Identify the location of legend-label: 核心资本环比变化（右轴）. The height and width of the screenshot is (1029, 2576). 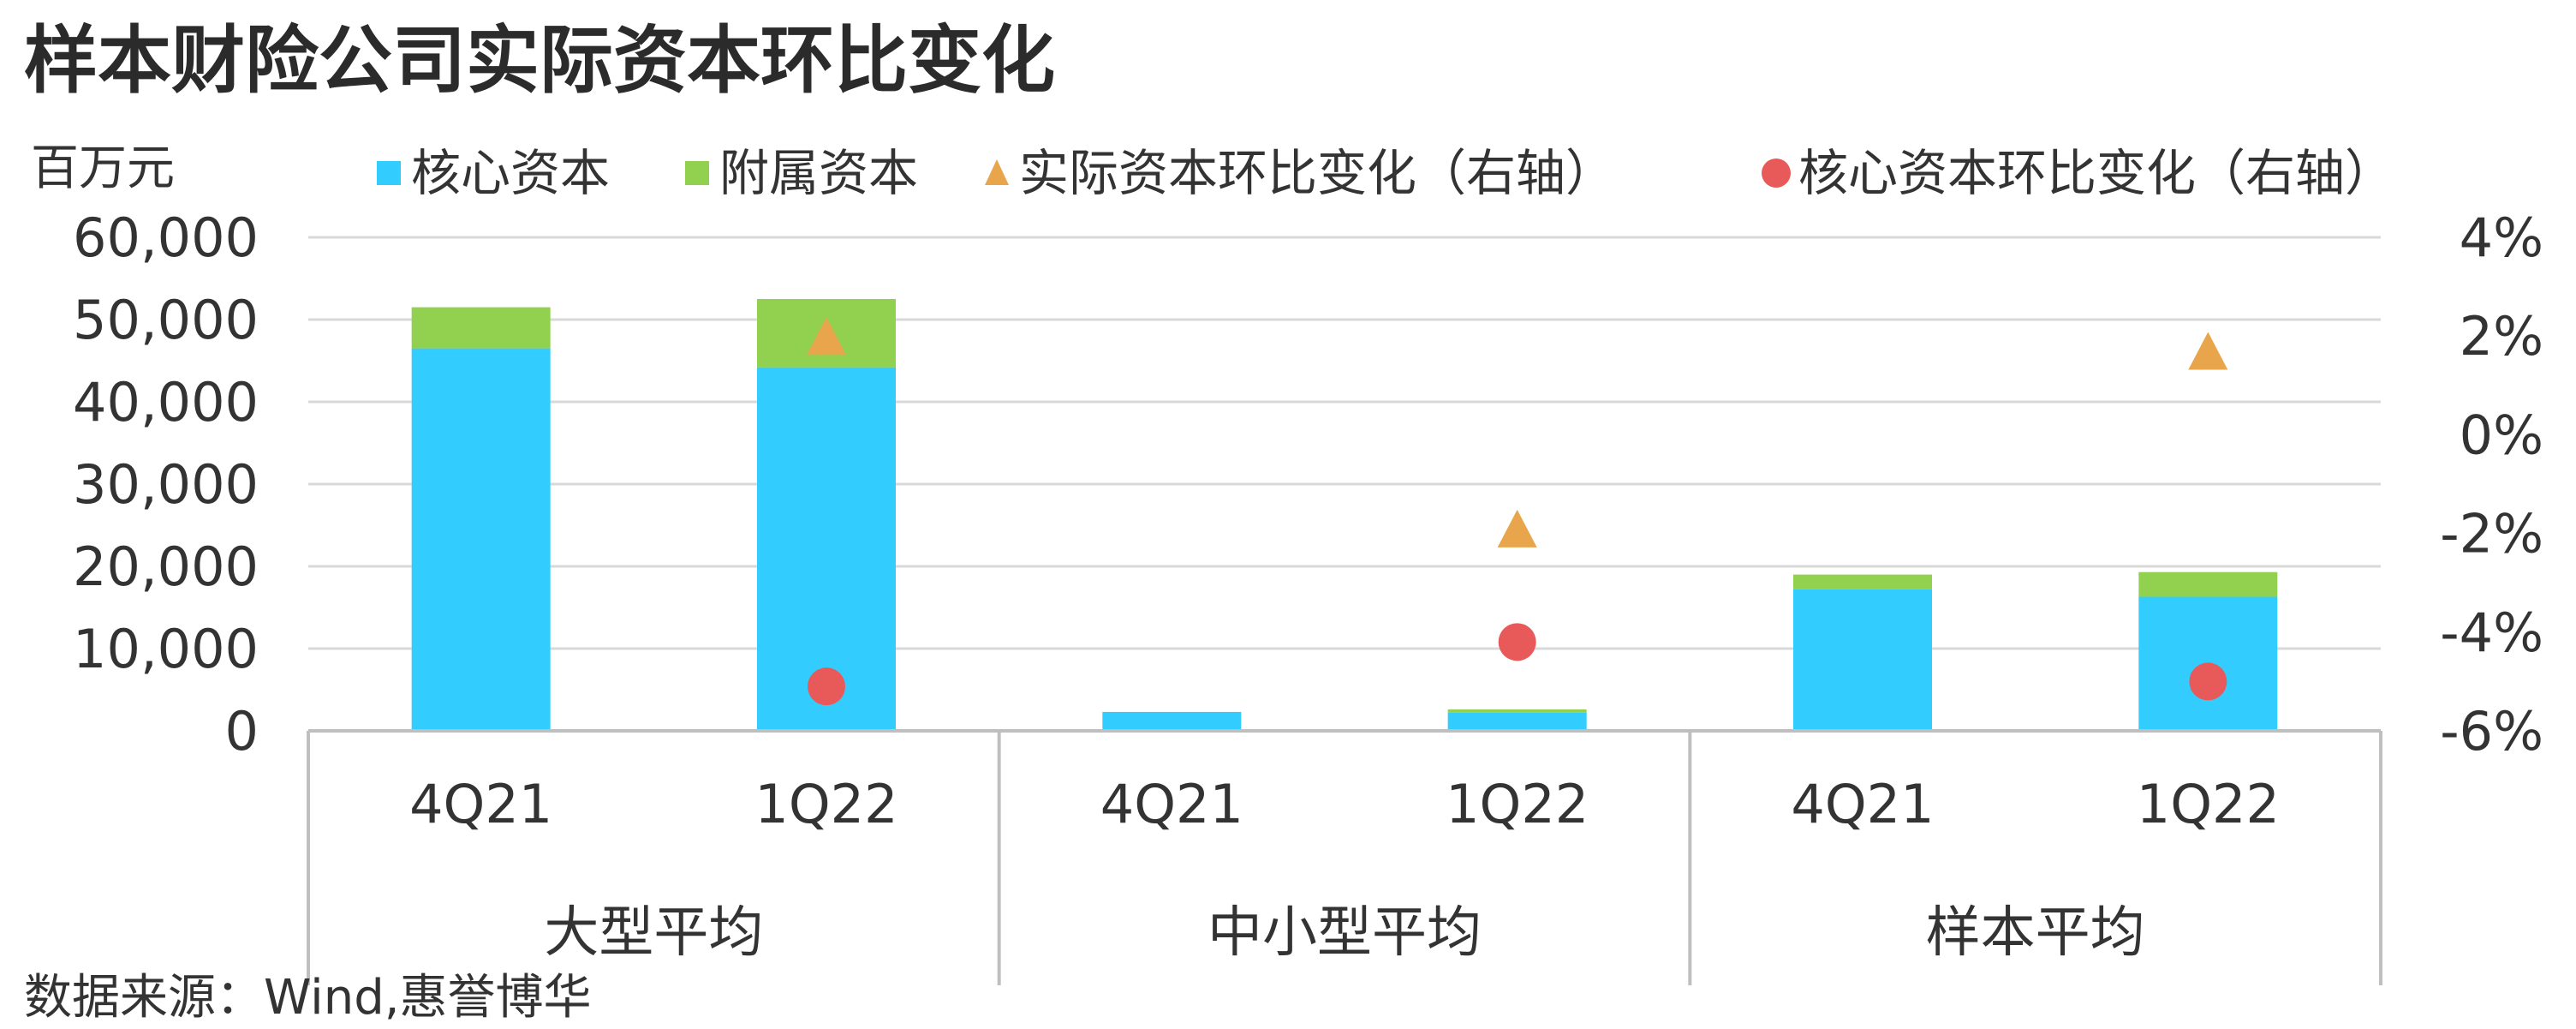
(2096, 173).